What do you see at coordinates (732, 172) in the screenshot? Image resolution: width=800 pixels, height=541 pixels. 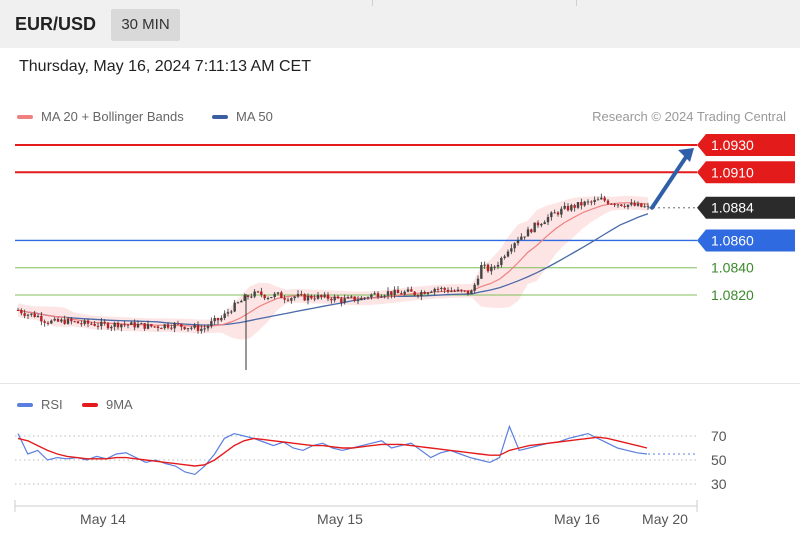 I see `price-tag-text: 1.0910` at bounding box center [732, 172].